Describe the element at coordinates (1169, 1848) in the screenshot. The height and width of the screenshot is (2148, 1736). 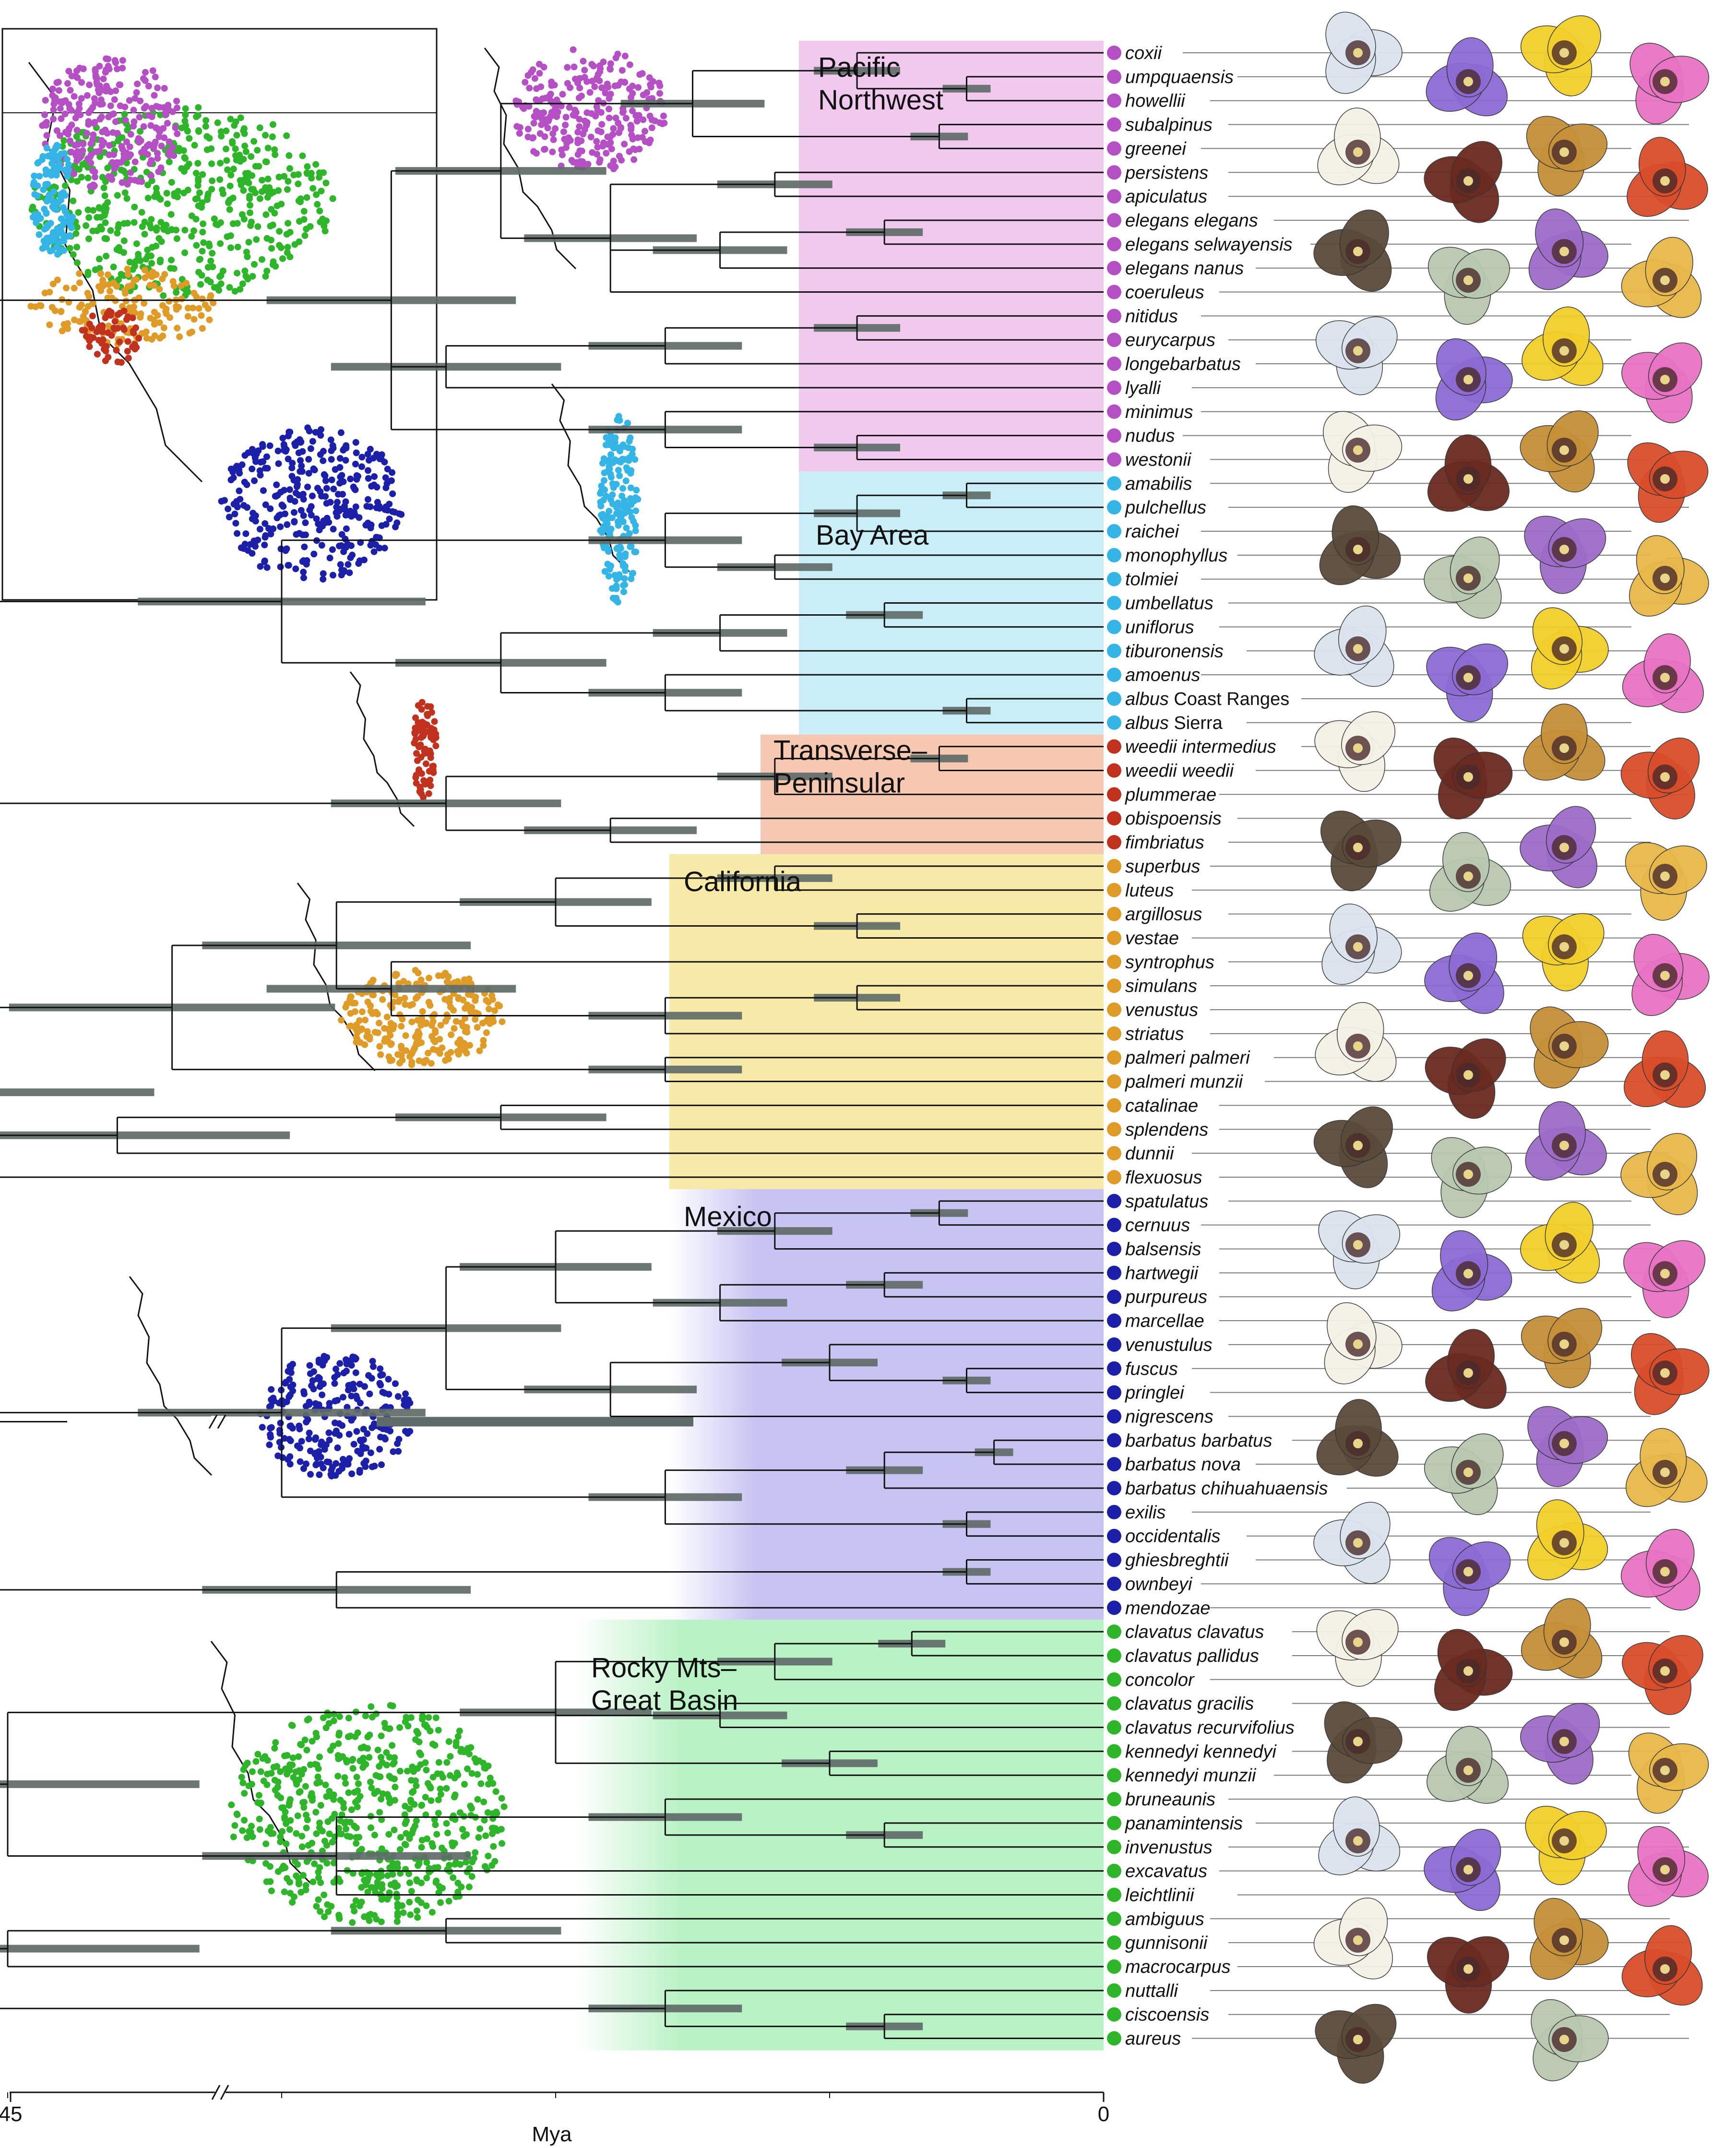
I see `taxon-name: invenustus` at that location.